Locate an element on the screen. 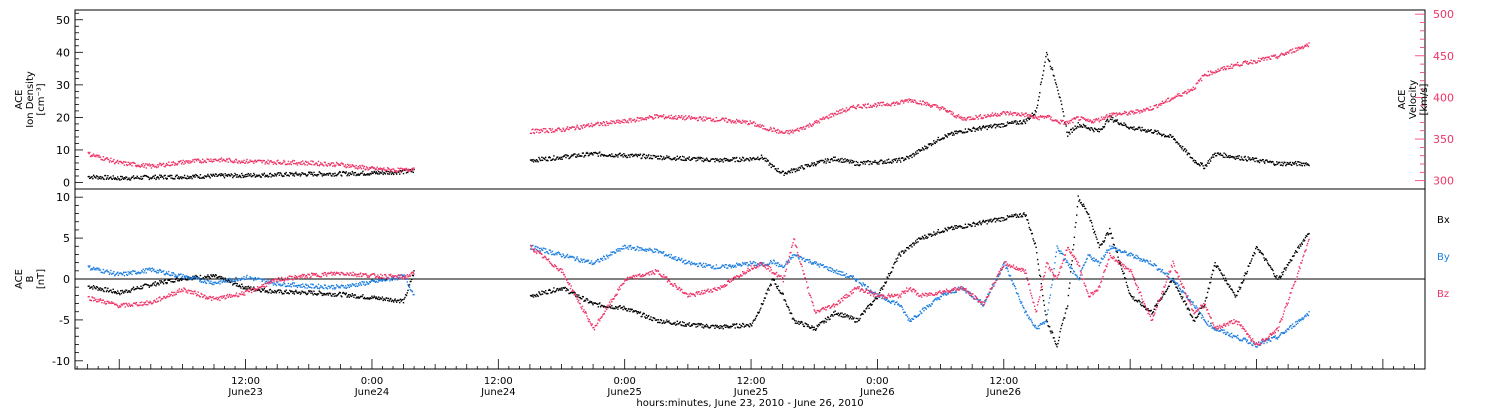 This screenshot has height=414, width=1500. y-tick-label: -5 is located at coordinates (64, 320).